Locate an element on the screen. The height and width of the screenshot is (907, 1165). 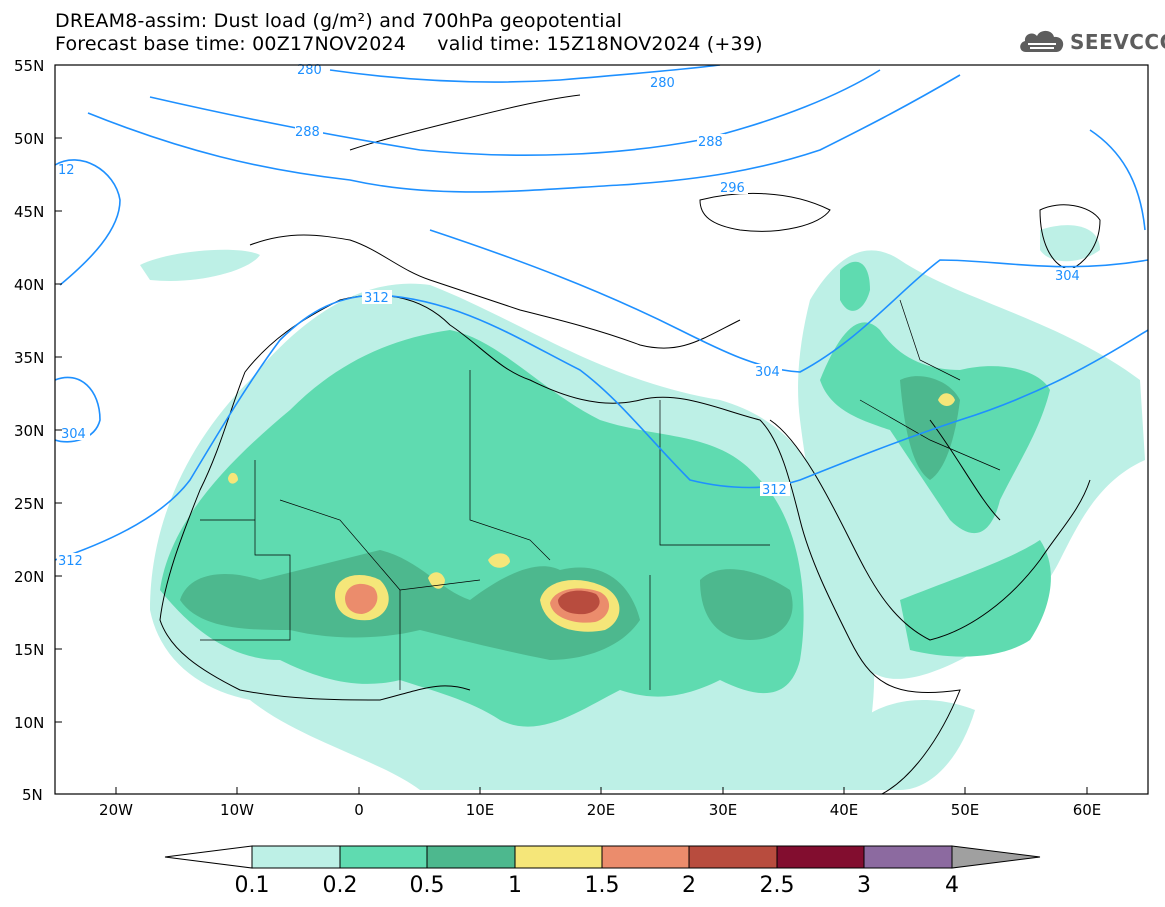
dust-region-orange-mali is located at coordinates (361, 598).